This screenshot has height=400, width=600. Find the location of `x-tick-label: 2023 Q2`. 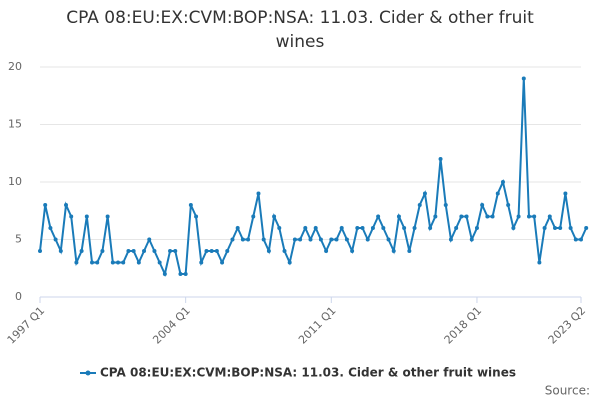

x-tick-label: 2023 Q2 is located at coordinates (567, 325).